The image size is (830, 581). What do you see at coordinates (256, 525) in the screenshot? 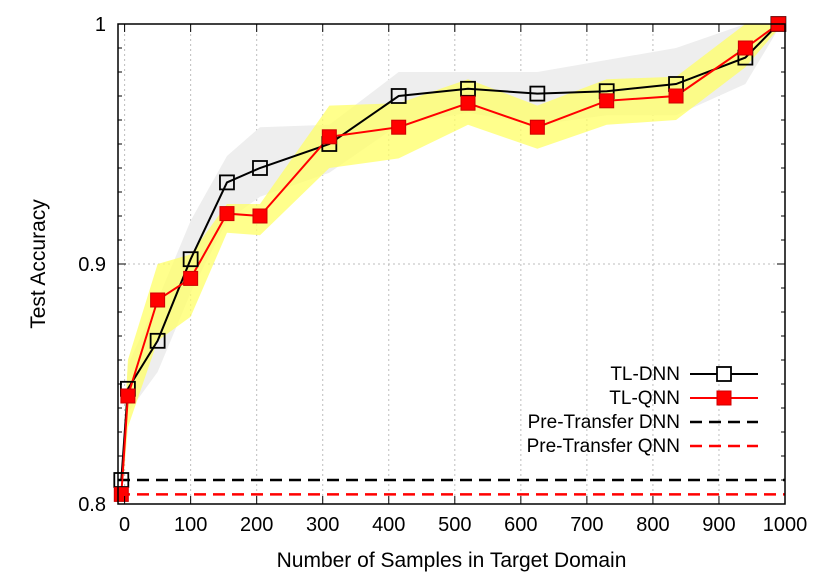
I see `x-tick-label: 200` at bounding box center [256, 525].